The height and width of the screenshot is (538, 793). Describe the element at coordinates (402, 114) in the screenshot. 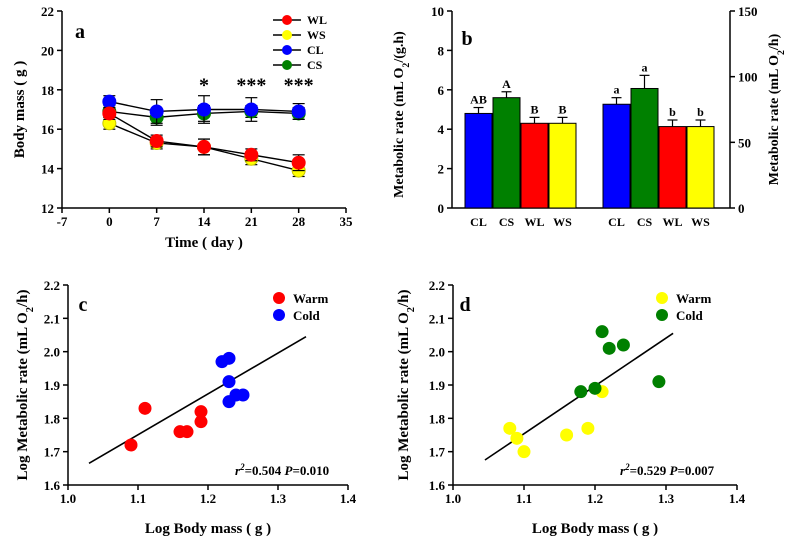

I see `y-axis-label-left-b: Metabolic rate (mL O2/(g.h)` at that location.